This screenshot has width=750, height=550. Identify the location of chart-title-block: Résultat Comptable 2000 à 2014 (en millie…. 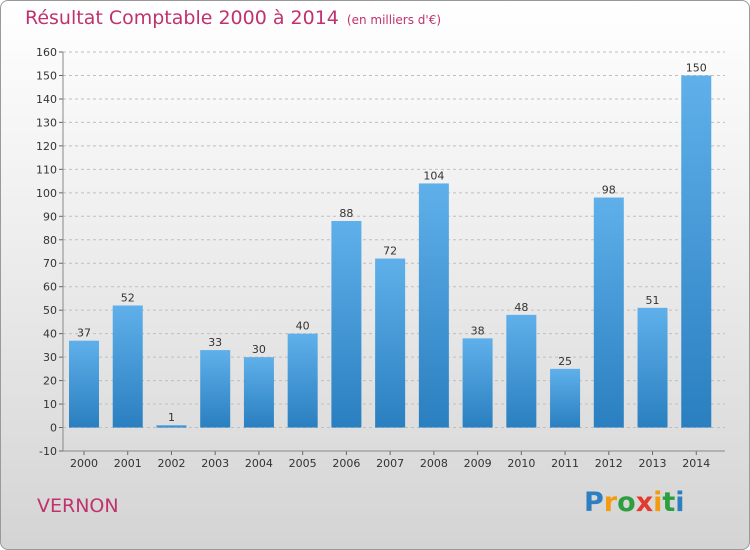
(233, 18).